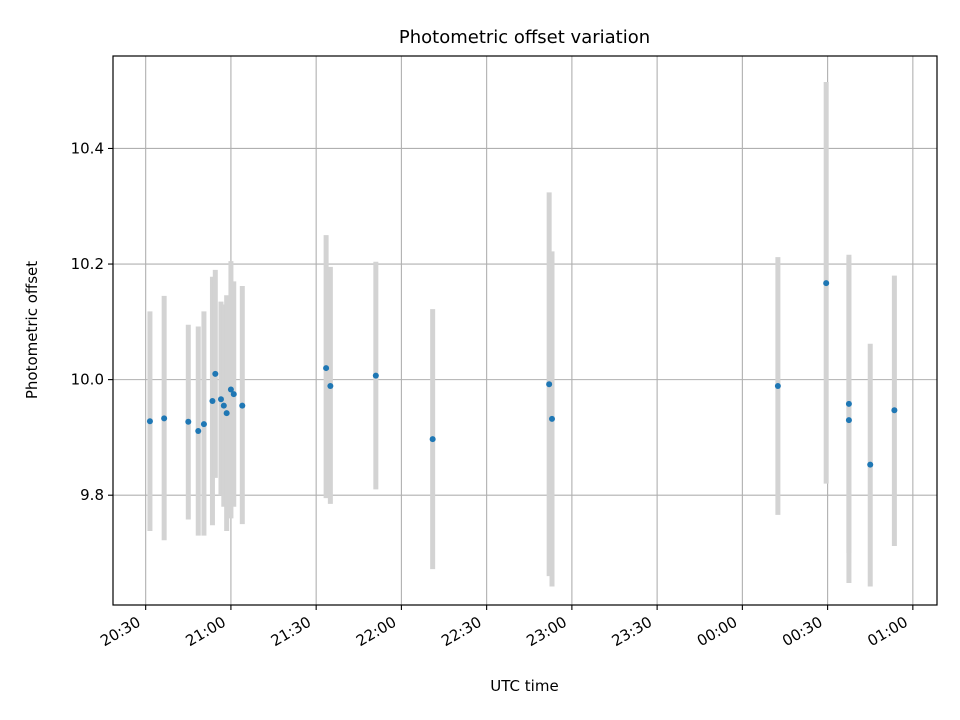  I want to click on y-tick-label: 10.4, so click(87, 148).